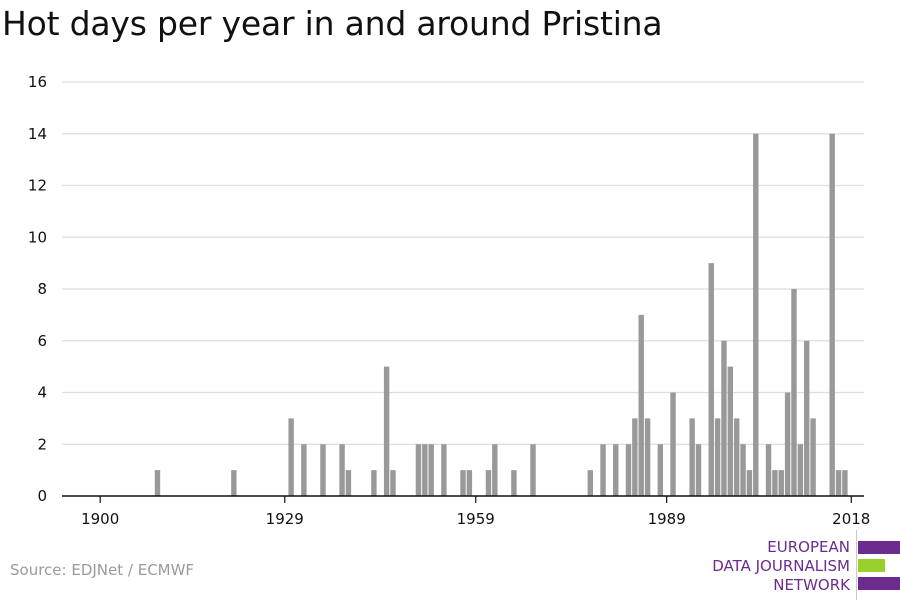 Image resolution: width=900 pixels, height=600 pixels. What do you see at coordinates (42, 393) in the screenshot?
I see `y-tick-label: 4` at bounding box center [42, 393].